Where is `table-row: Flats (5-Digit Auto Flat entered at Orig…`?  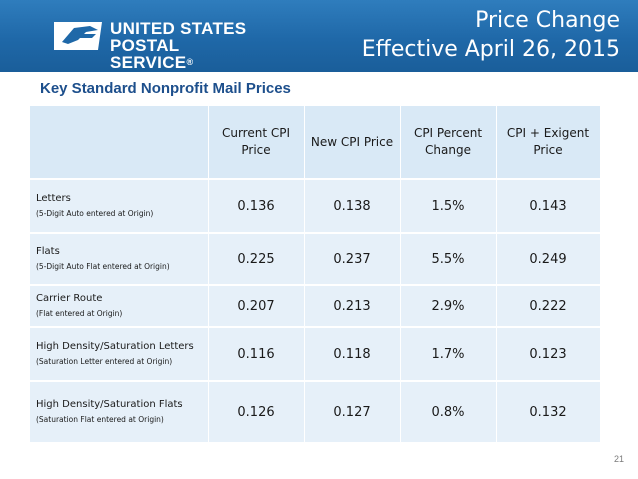 table-row: Flats (5-Digit Auto Flat entered at Orig… is located at coordinates (315, 259).